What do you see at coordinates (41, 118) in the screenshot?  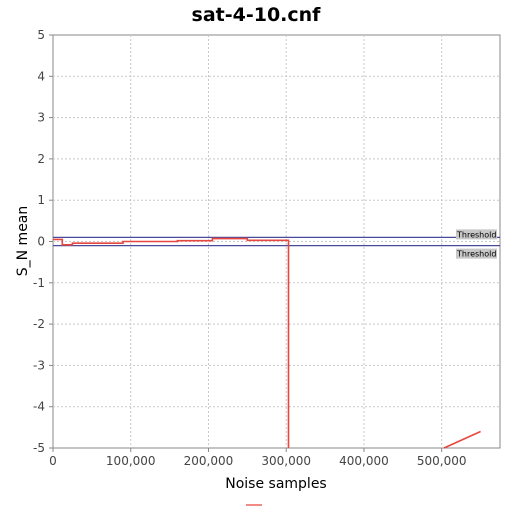 I see `y-tick-label: 3` at bounding box center [41, 118].